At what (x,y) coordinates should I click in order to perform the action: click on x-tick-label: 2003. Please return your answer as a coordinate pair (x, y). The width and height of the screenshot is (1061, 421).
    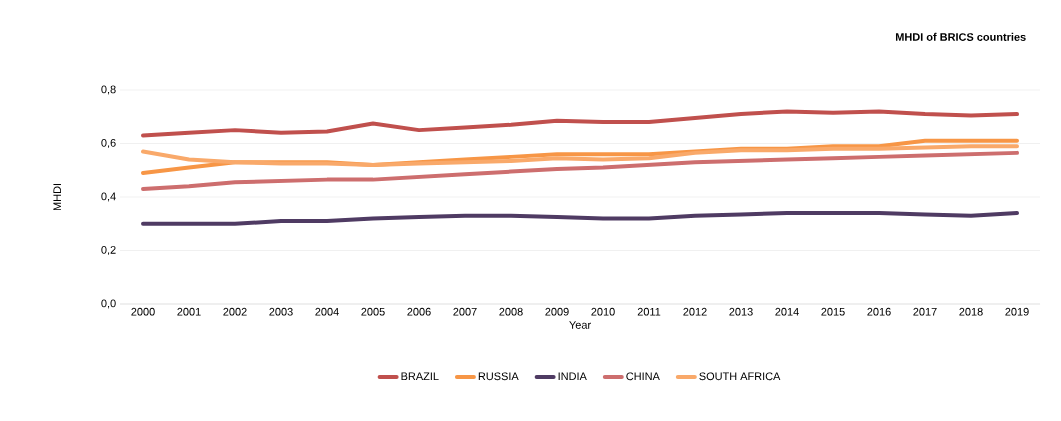
    Looking at the image, I should click on (281, 311).